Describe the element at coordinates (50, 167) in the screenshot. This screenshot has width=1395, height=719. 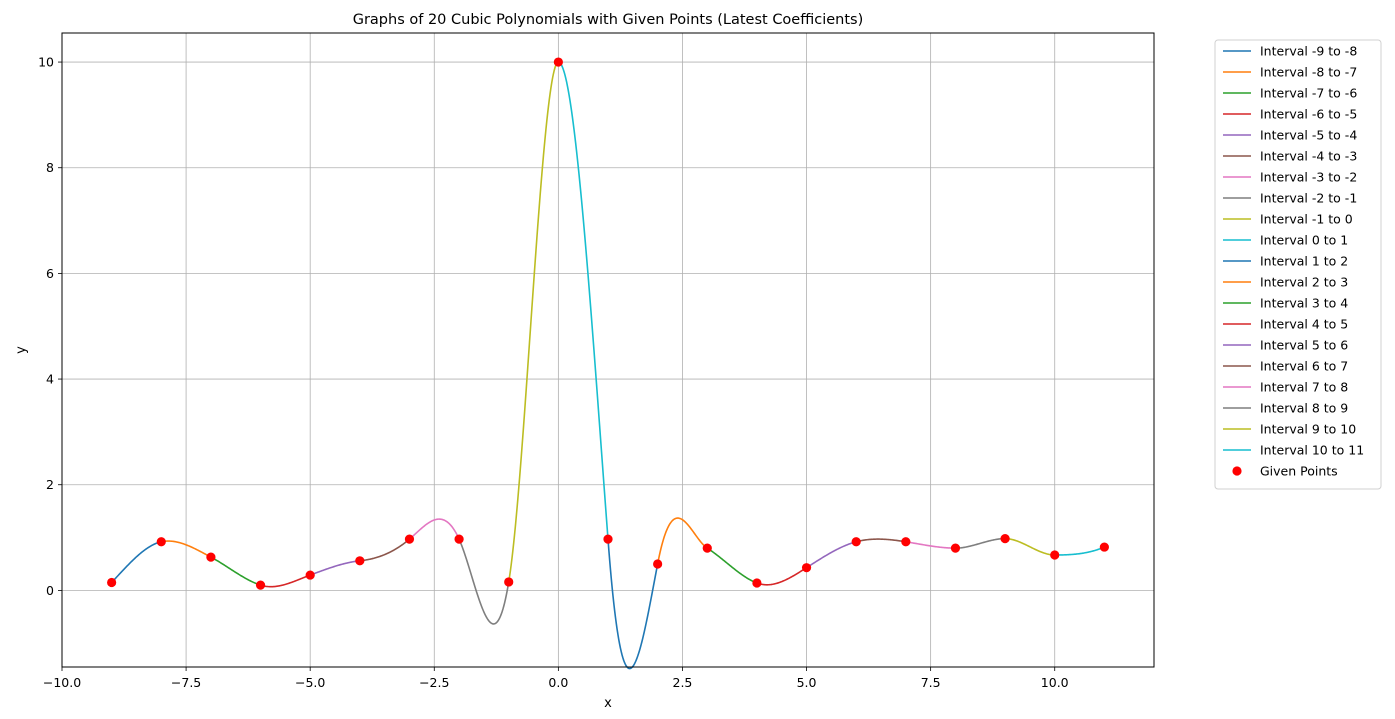
I see `y-tick-label: 8` at that location.